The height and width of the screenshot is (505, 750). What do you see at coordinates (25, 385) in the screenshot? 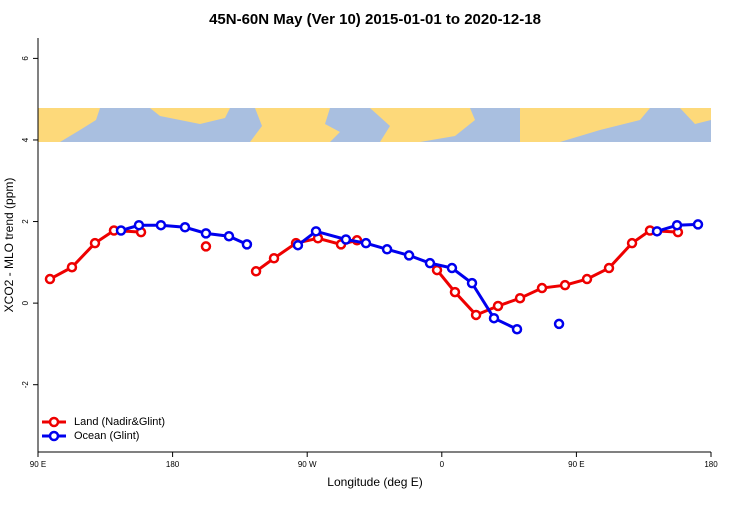
I see `y-tick-label: -2` at bounding box center [25, 385].